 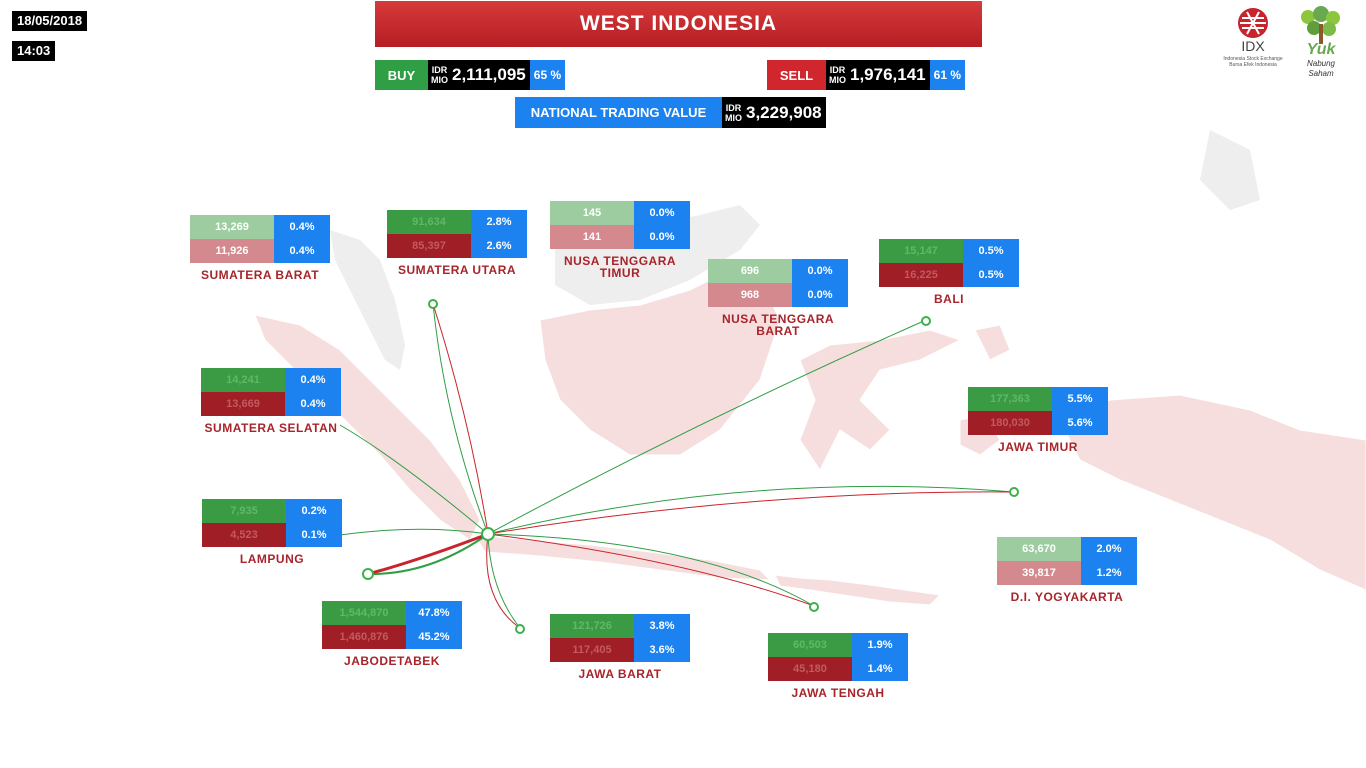 I want to click on idx-logo-sub2: Bursa Efek Indonesia, so click(x=1253, y=65).